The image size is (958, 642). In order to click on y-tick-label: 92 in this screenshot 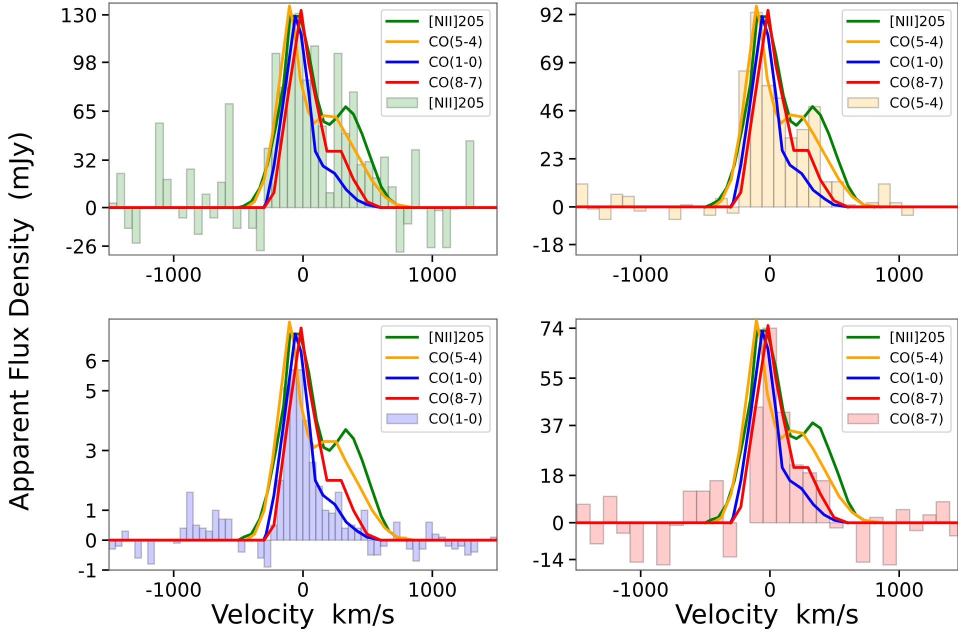, I will do `click(551, 14)`.